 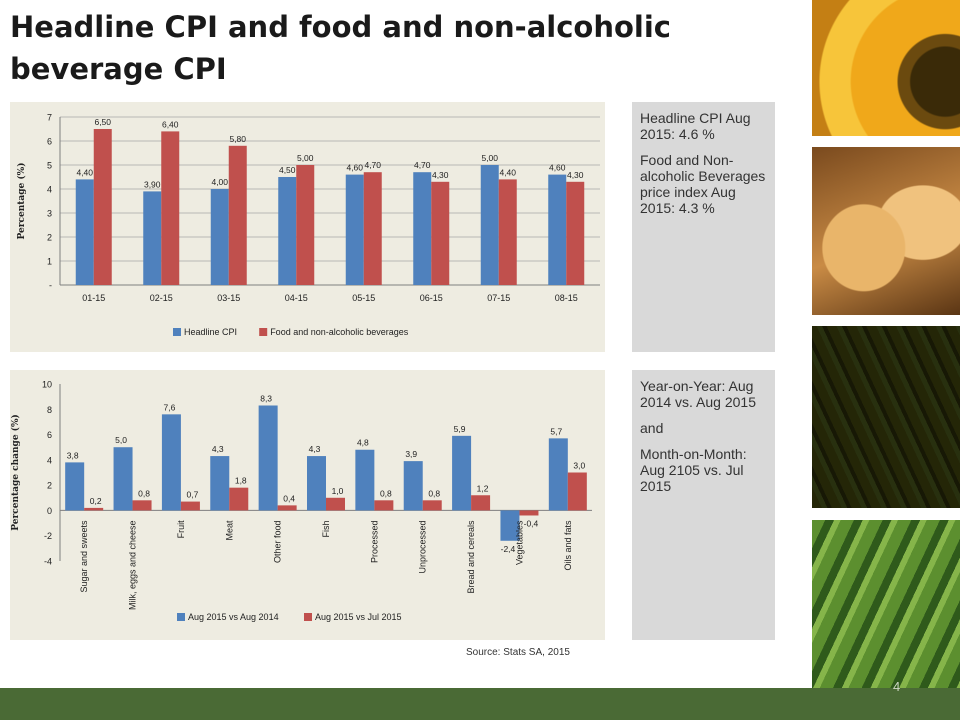 I want to click on x-tick-label: Bread and cereals, so click(x=471, y=557).